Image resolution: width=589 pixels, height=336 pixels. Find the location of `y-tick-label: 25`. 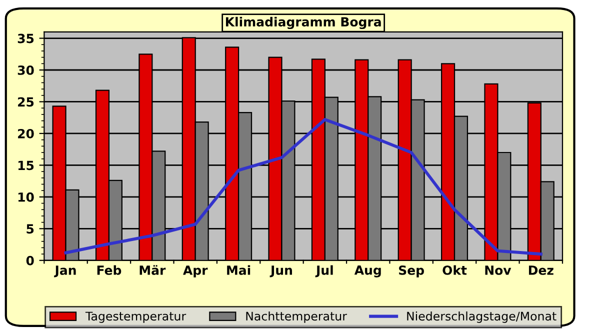

y-tick-label: 25 is located at coordinates (26, 102).